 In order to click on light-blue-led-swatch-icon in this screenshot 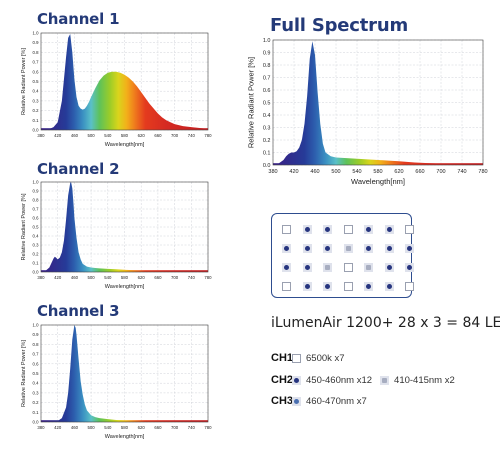, I will do `click(296, 401)`.